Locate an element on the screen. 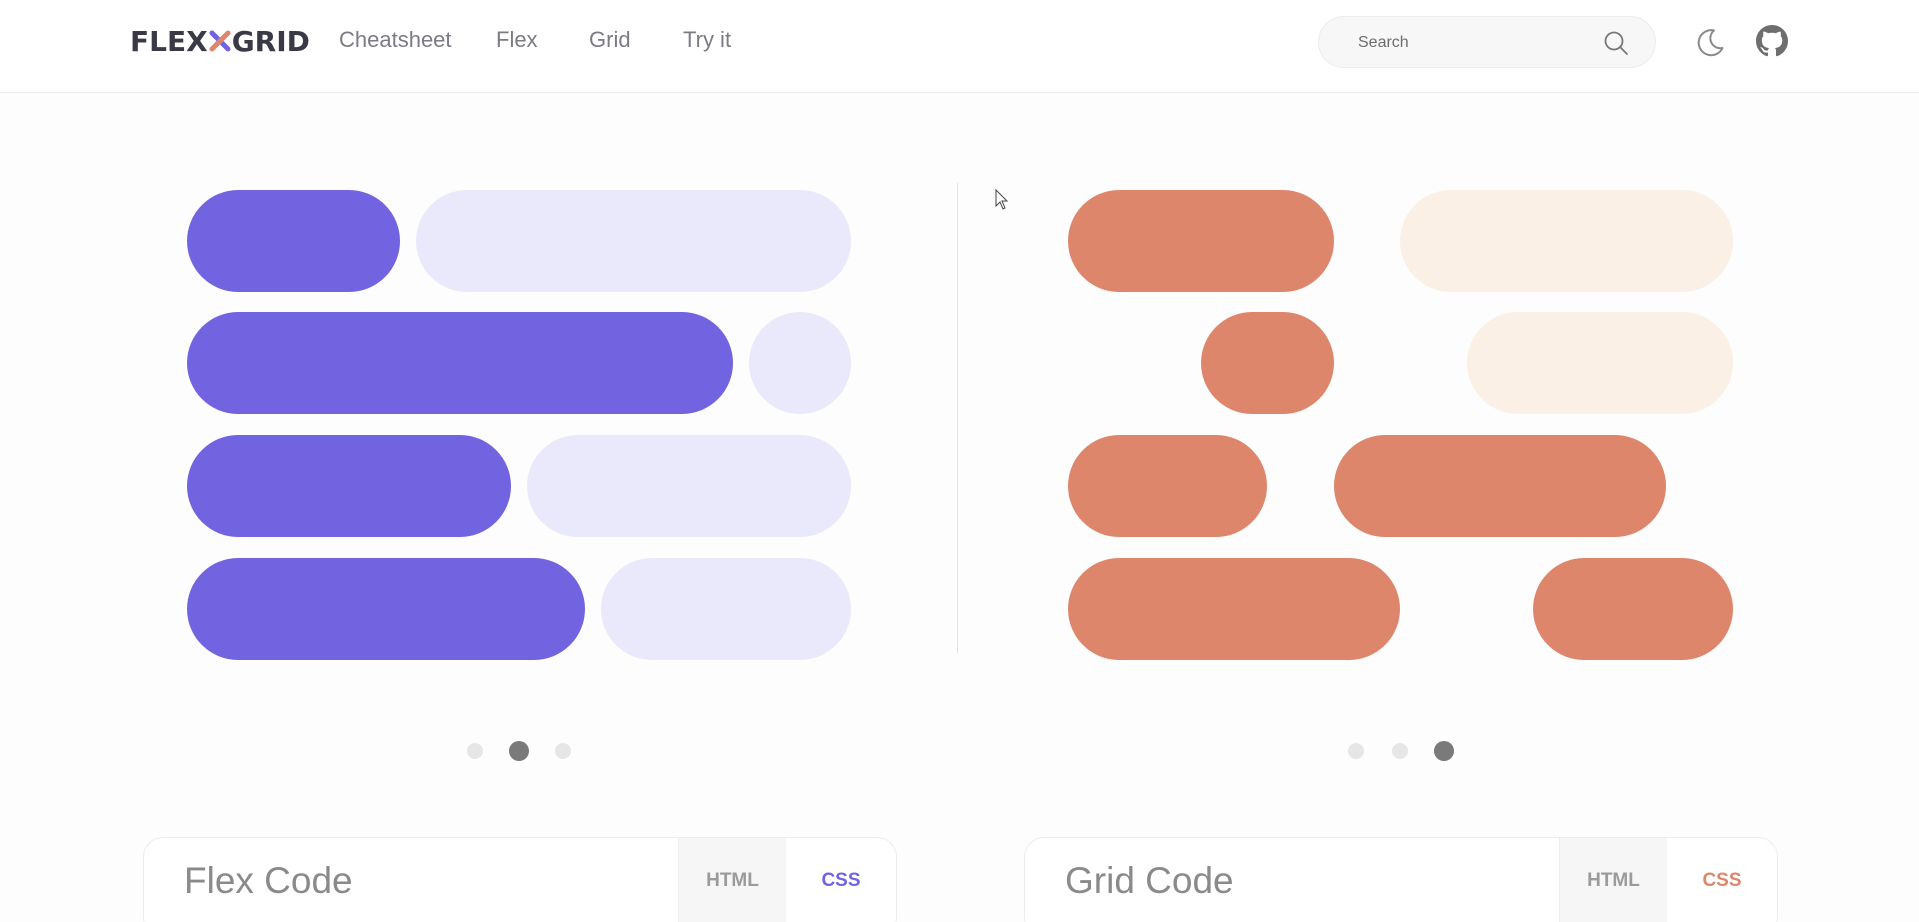  logo-text-flex: FLEX is located at coordinates (169, 41).